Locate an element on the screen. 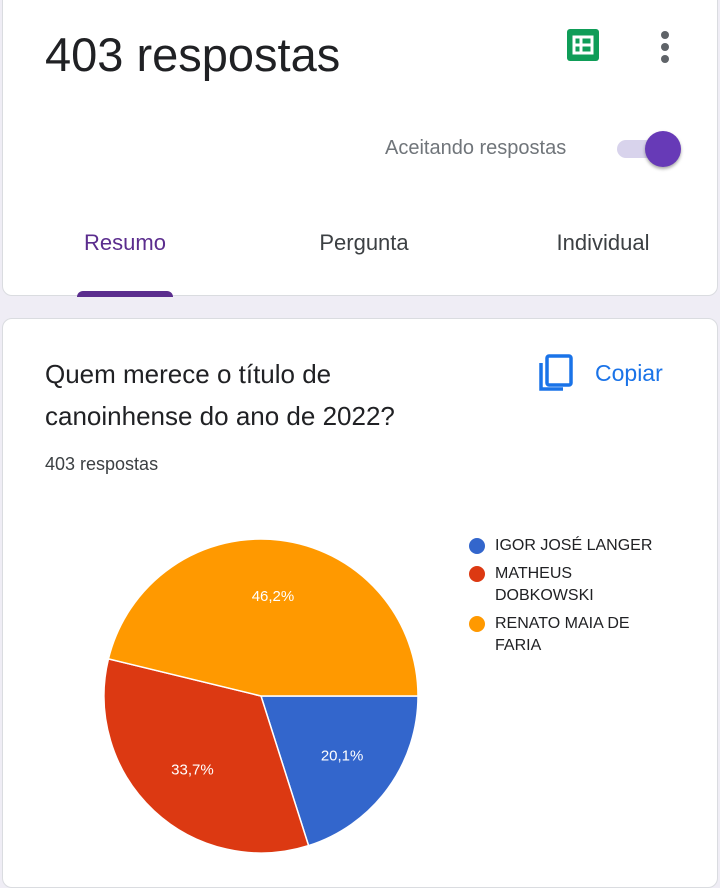  legend-item: IGOR JOSÉ LANGER is located at coordinates (569, 546).